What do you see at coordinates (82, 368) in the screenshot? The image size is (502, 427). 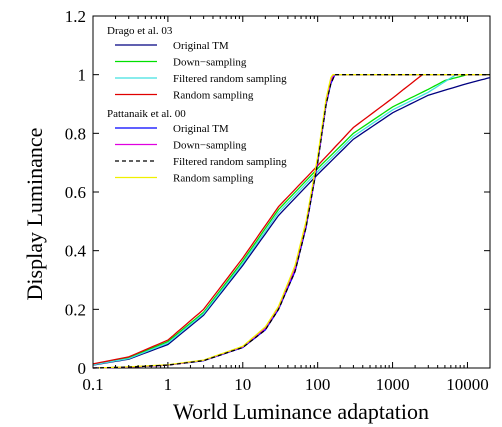 I see `y-tick-label: 0` at bounding box center [82, 368].